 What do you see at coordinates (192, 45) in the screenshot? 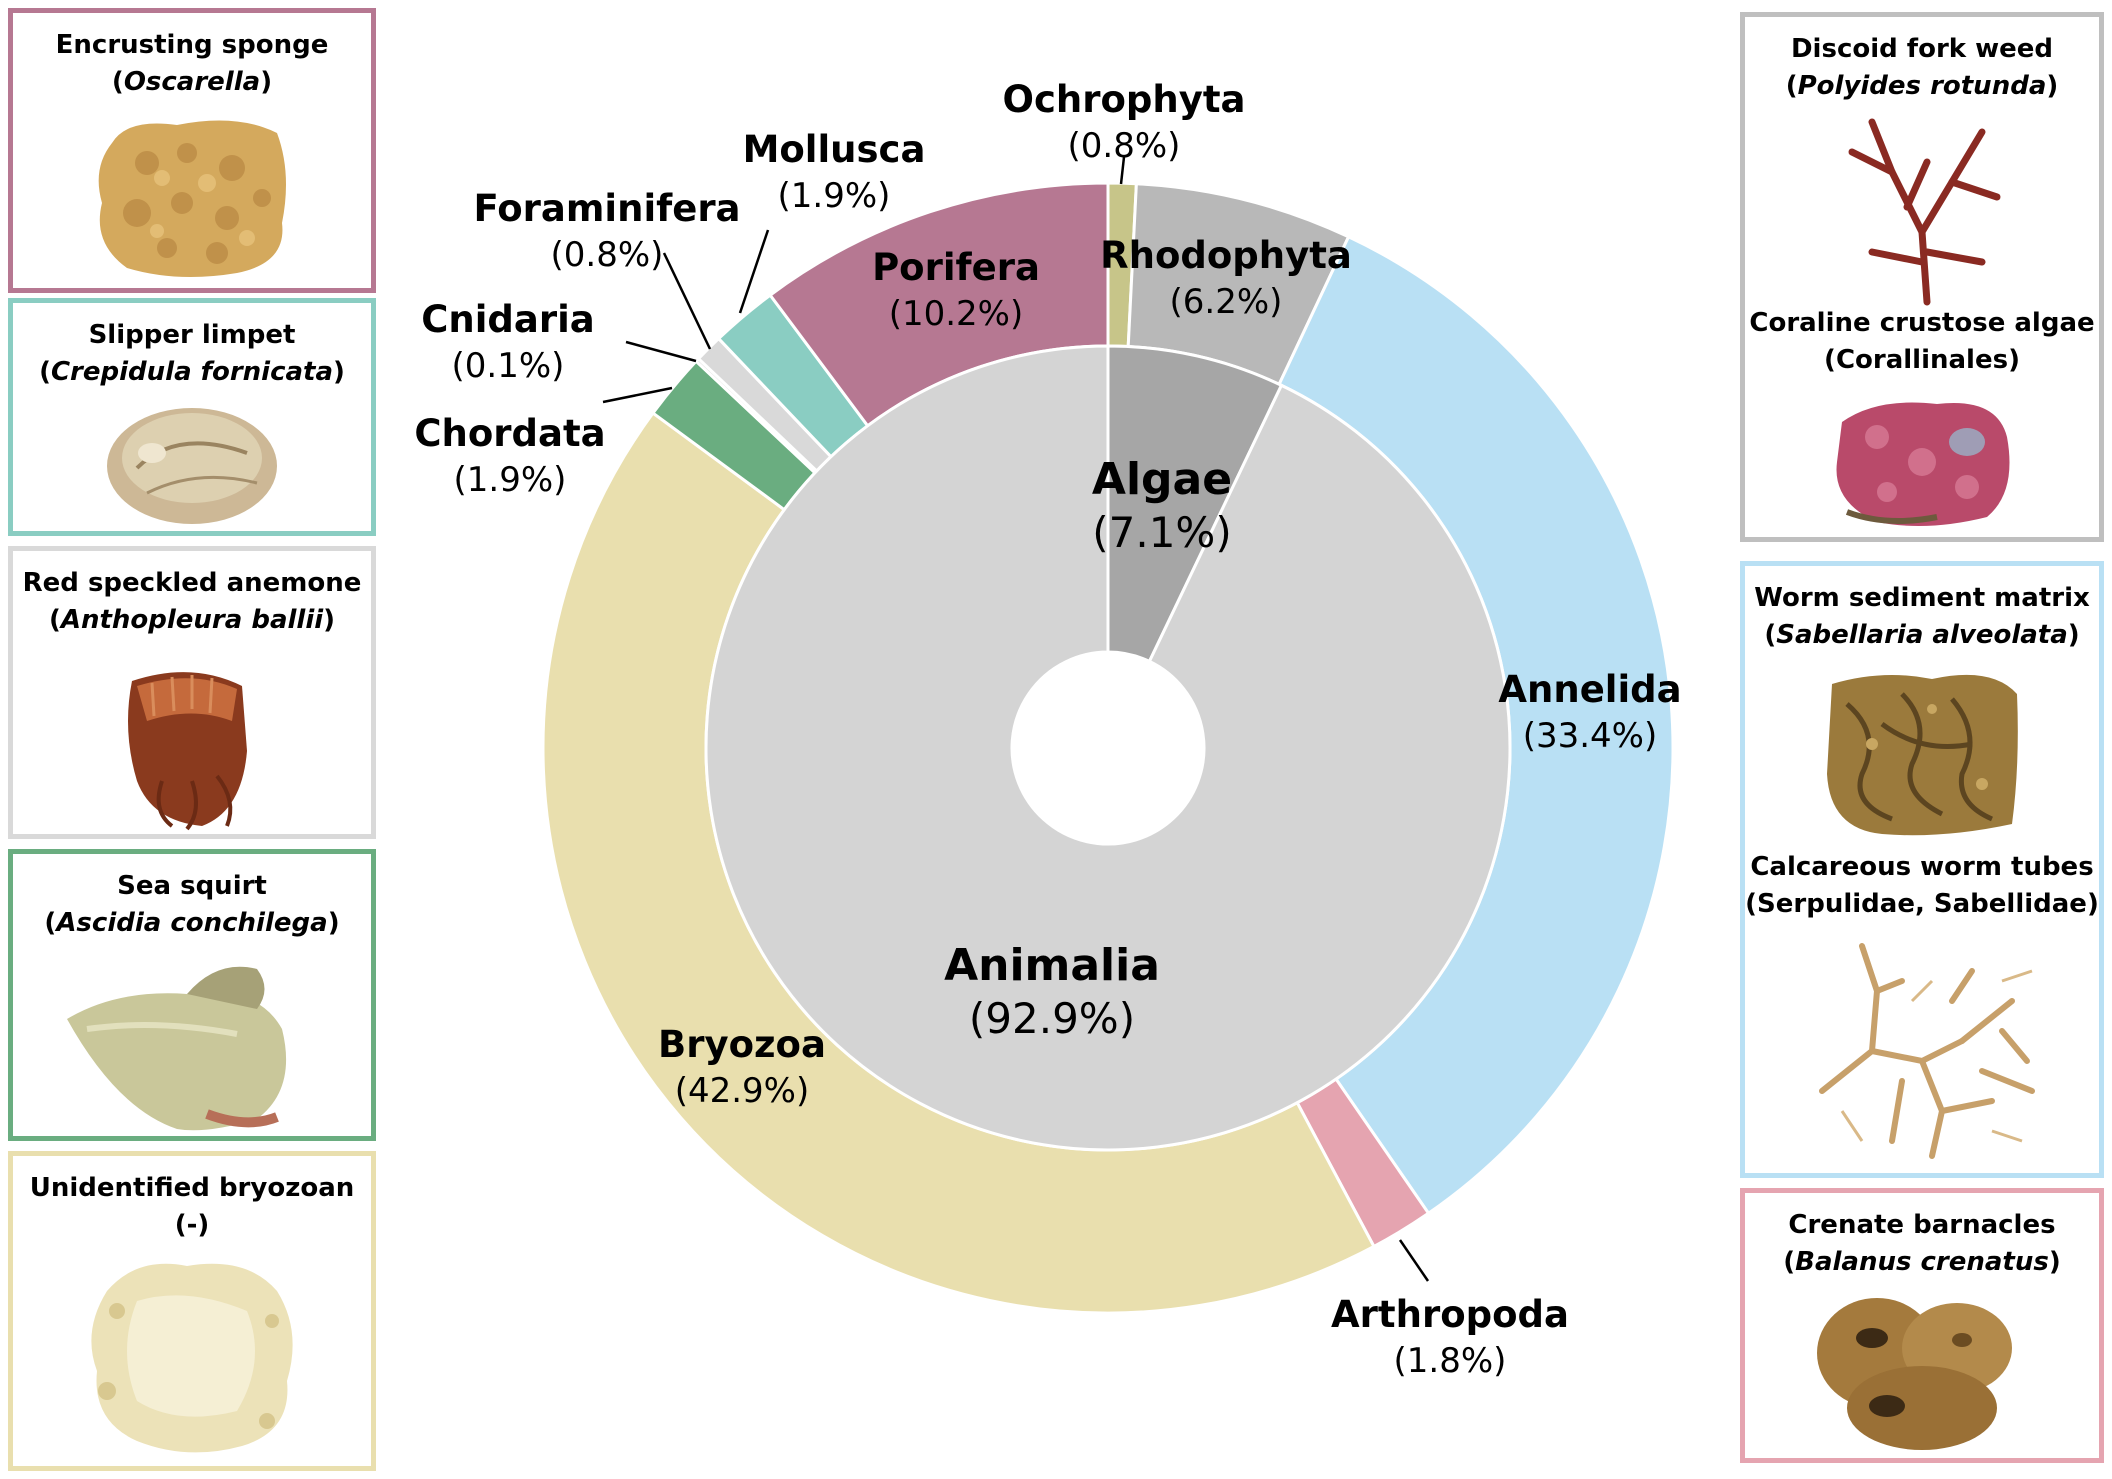
I see `specimen-common-name: Encrusting sponge` at bounding box center [192, 45].